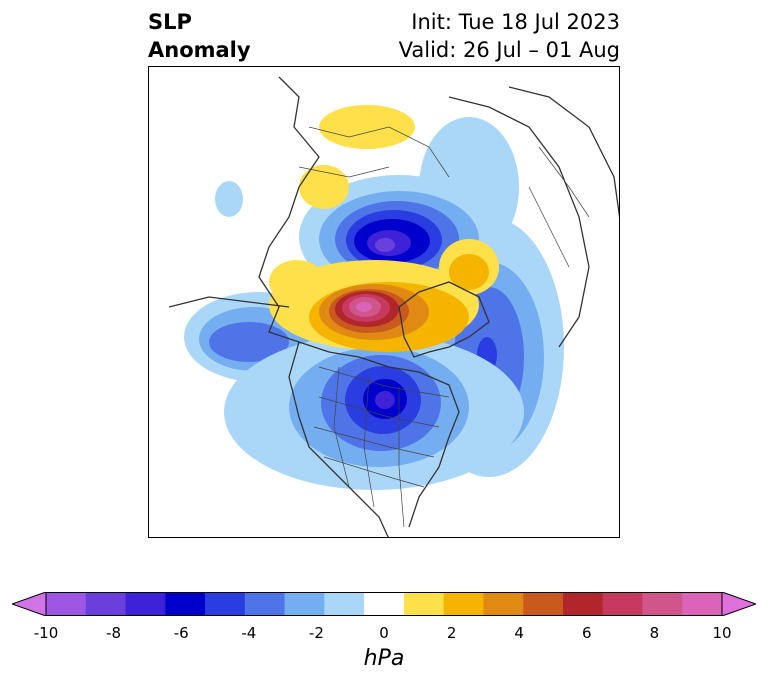 The width and height of the screenshot is (768, 684). What do you see at coordinates (181, 633) in the screenshot?
I see `colorbar-tick-label: -6` at bounding box center [181, 633].